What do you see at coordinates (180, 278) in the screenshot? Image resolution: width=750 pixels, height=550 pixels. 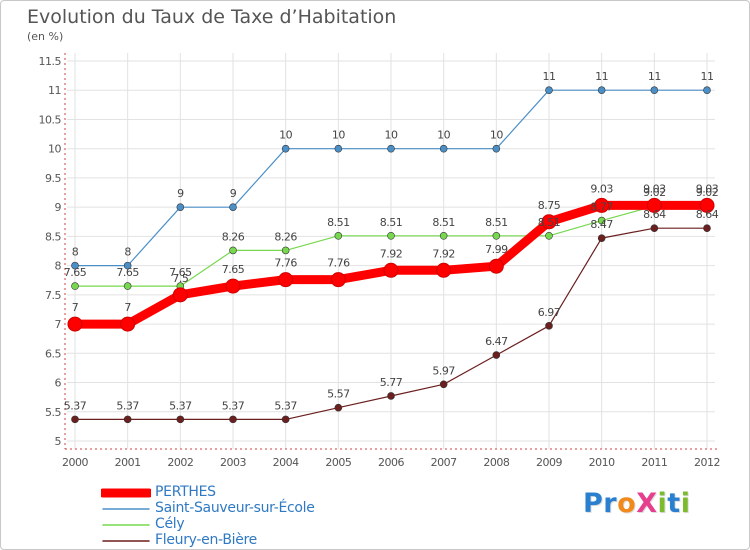 I see `data-label: 7.5` at bounding box center [180, 278].